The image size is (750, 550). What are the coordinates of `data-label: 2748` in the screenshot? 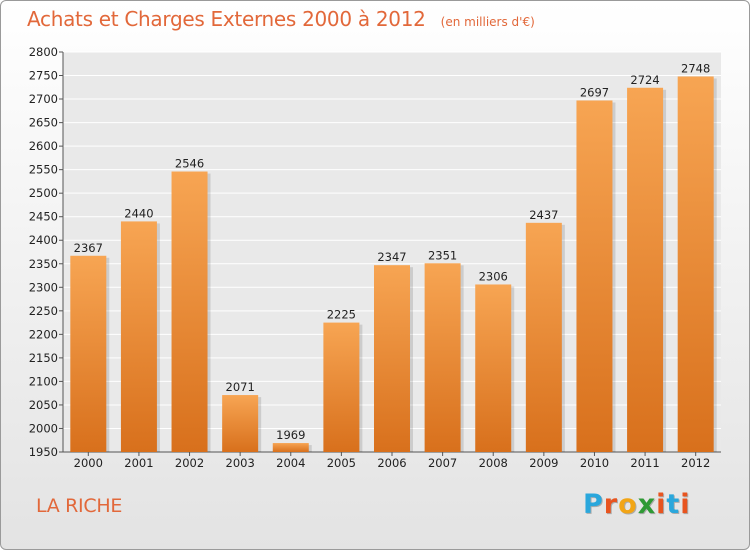 It's located at (695, 68).